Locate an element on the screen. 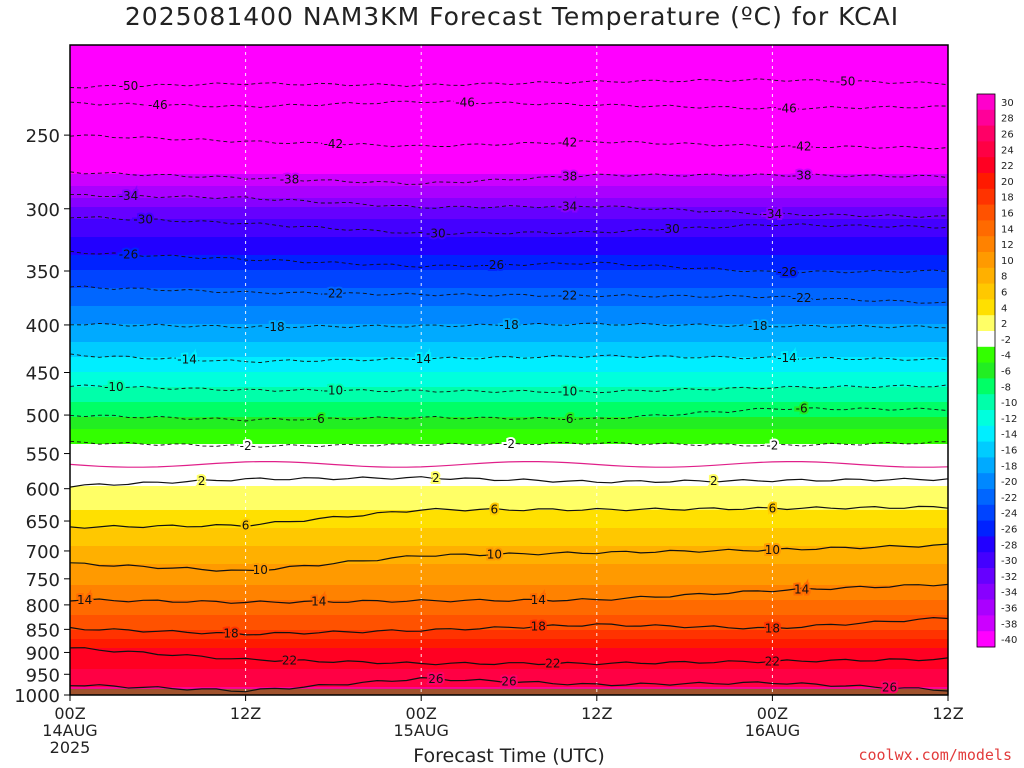 This screenshot has width=1024, height=768. y-tick-label: 500 is located at coordinates (43, 416).